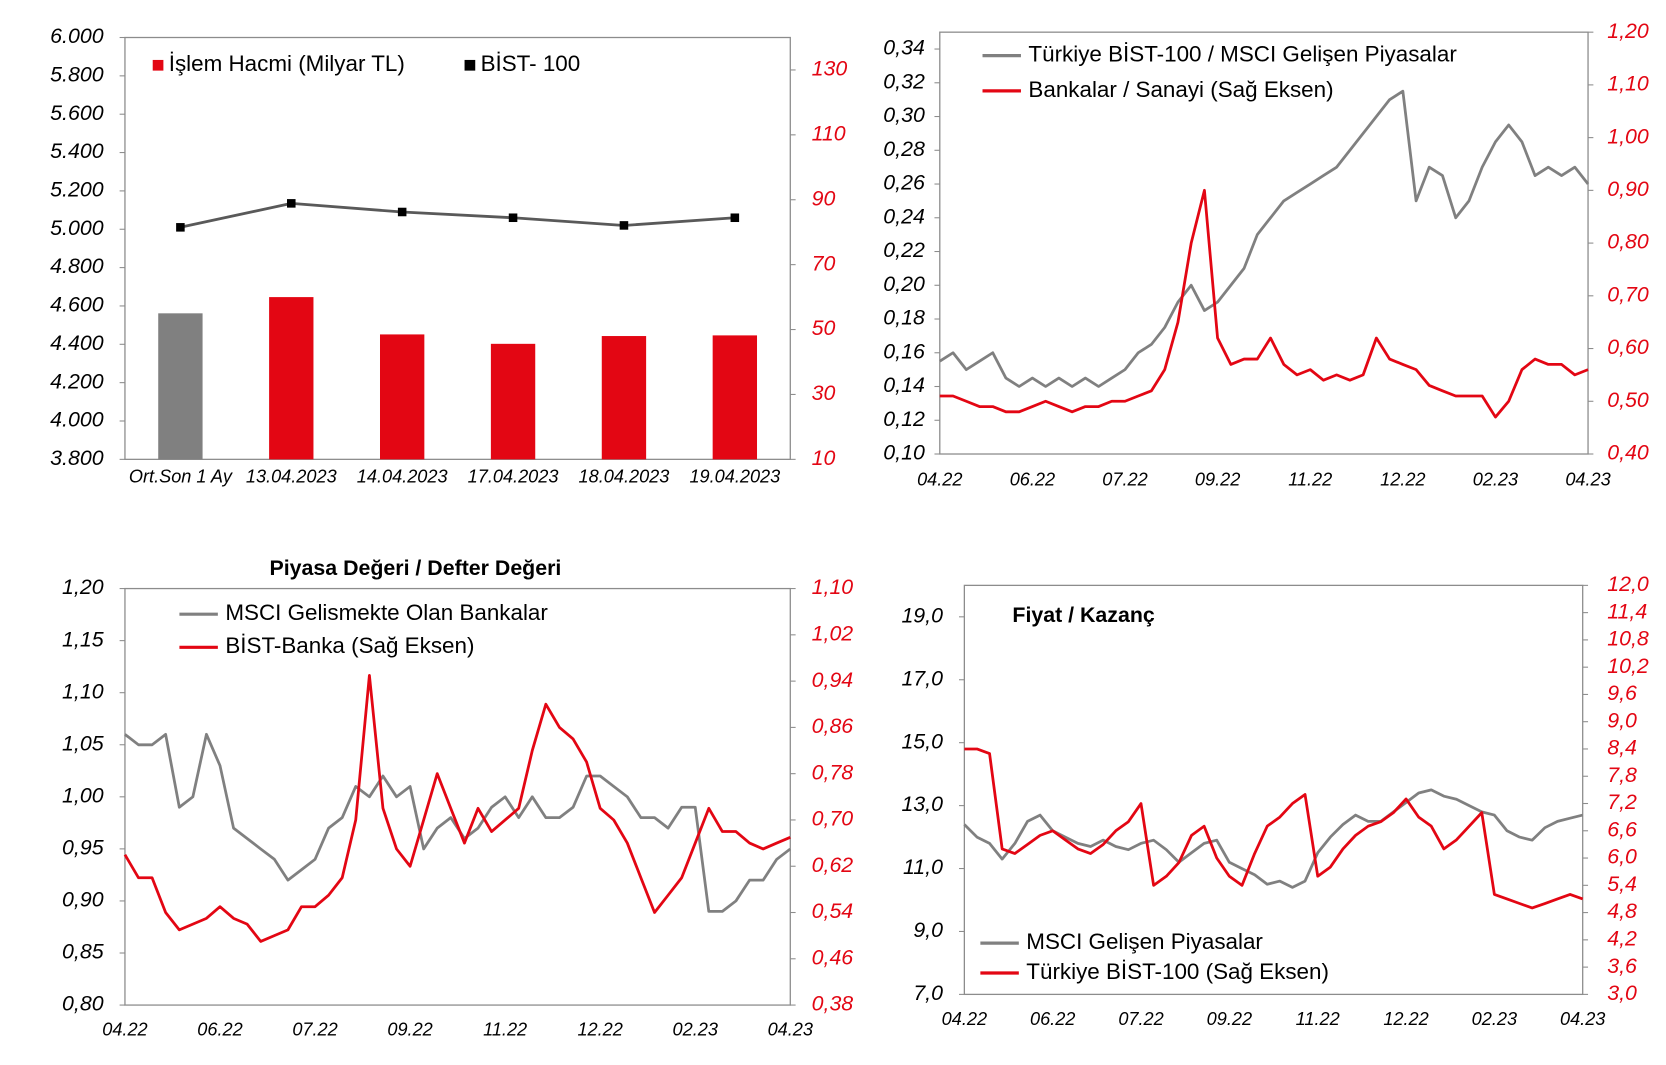 The width and height of the screenshot is (1666, 1065). I want to click on y-tick-label: 0,95, so click(83, 848).